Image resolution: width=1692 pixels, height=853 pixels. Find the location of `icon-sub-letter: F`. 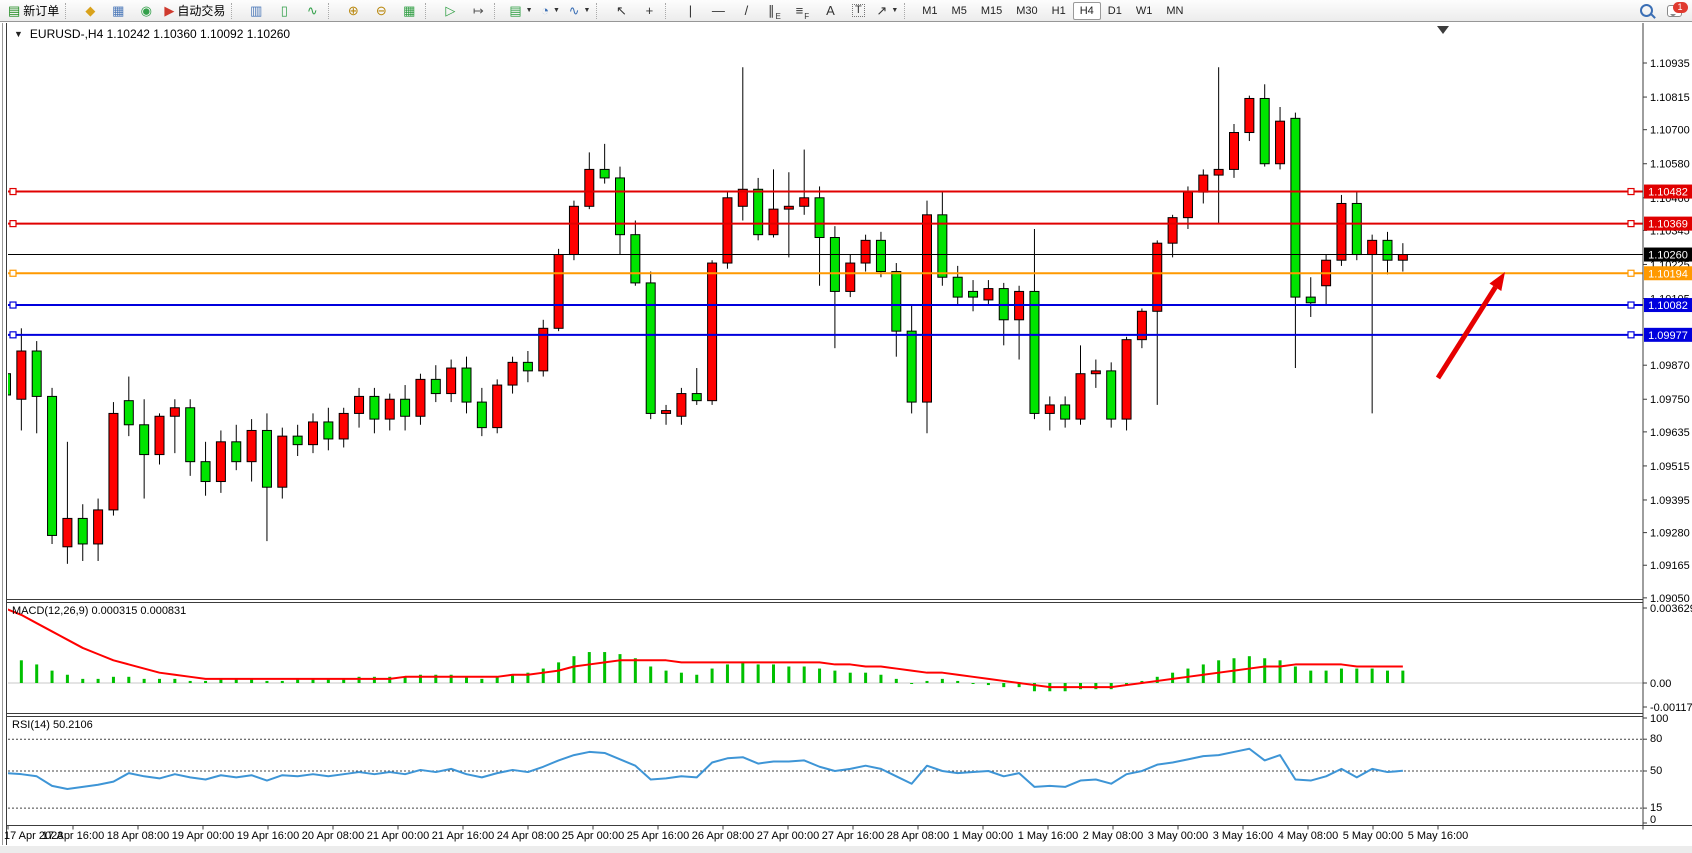

icon-sub-letter: F is located at coordinates (807, 16).